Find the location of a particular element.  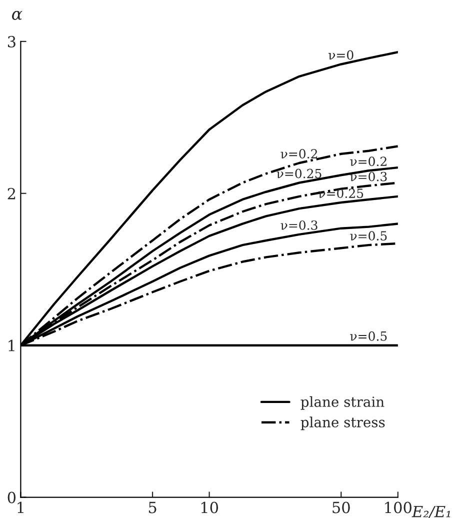

legend-label: plane strain is located at coordinates (342, 403).